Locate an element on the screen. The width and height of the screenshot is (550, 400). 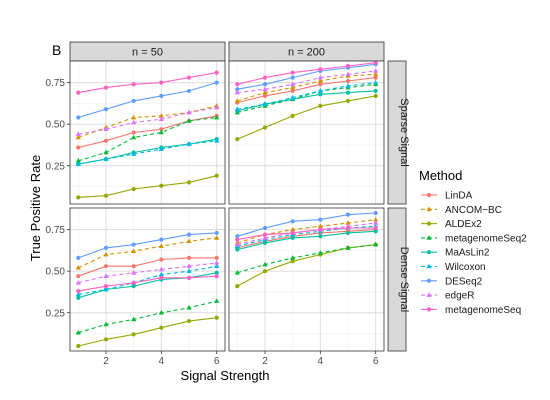
series-metagenomeseq2 is located at coordinates (147, 316).